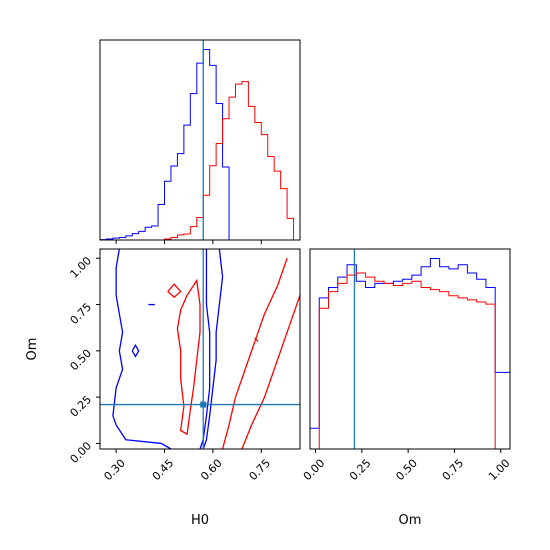 The height and width of the screenshot is (550, 550). What do you see at coordinates (410, 520) in the screenshot?
I see `x-axis-label: Om` at bounding box center [410, 520].